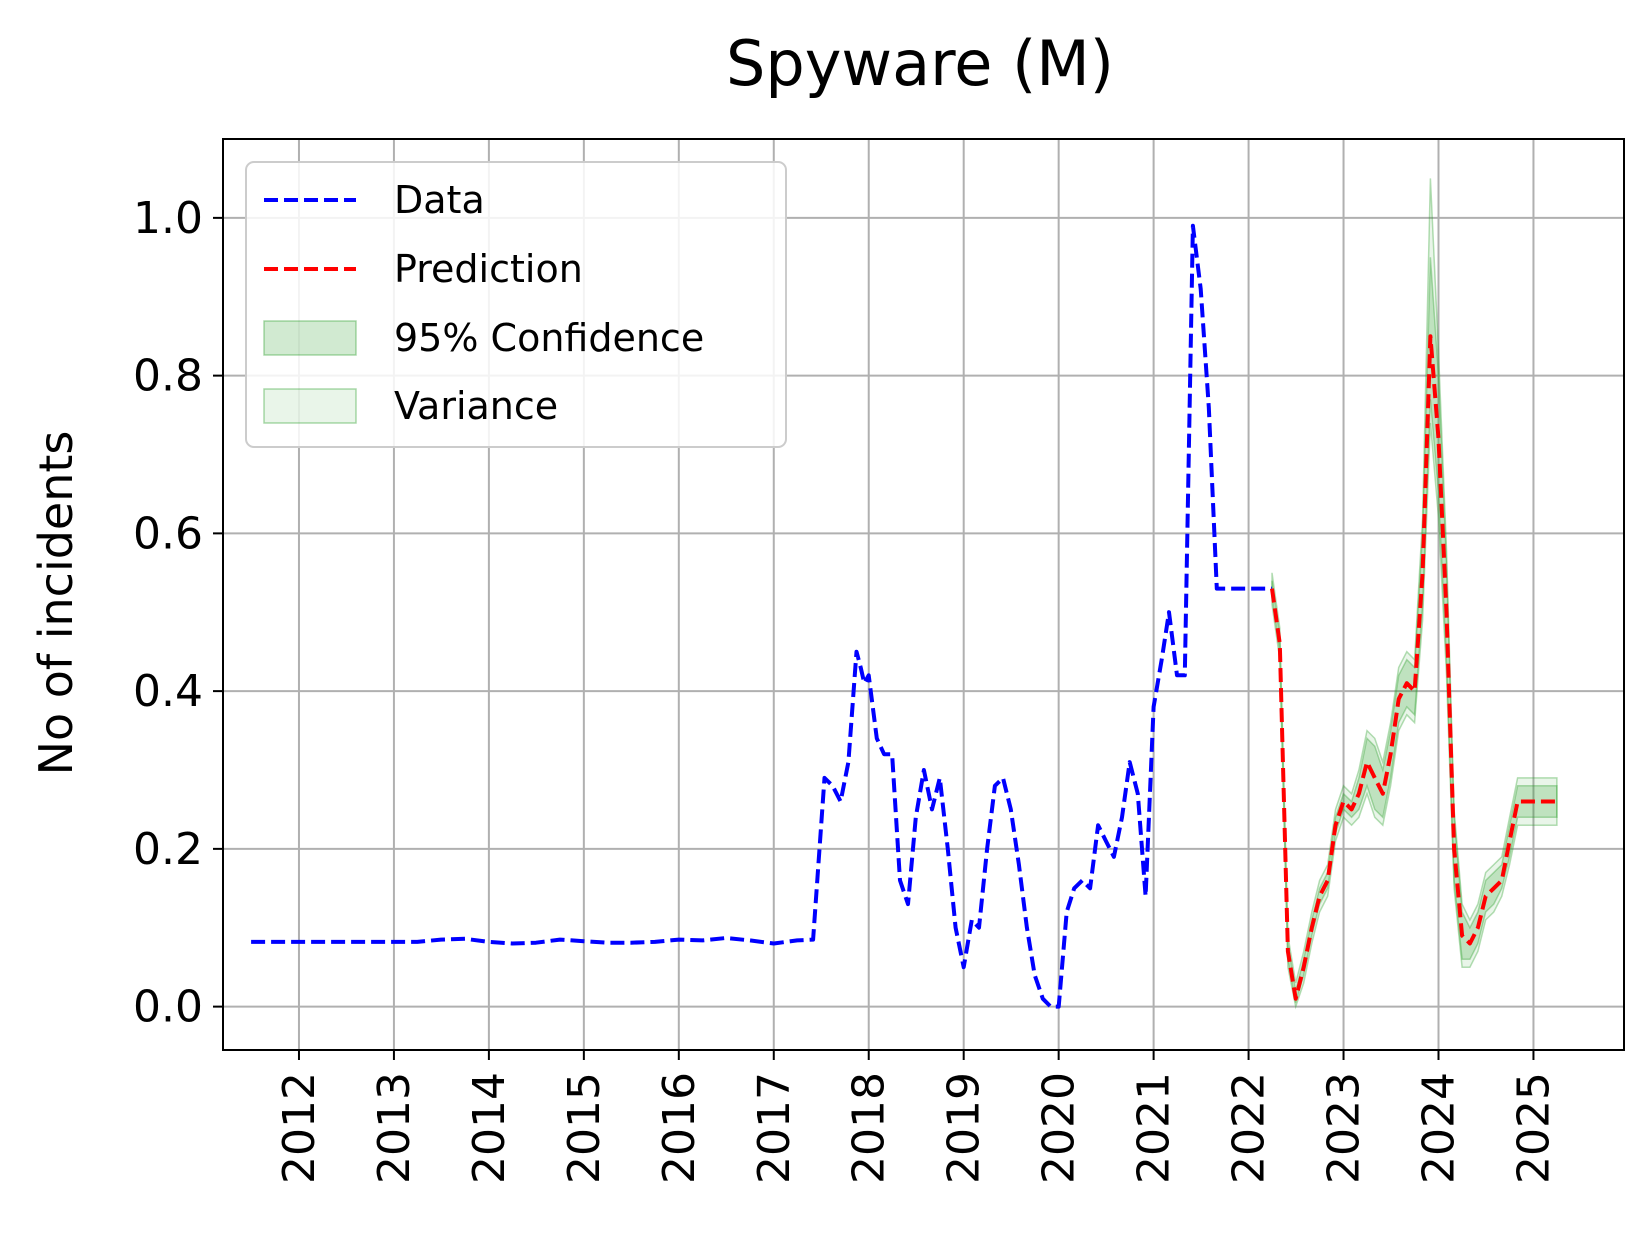  What do you see at coordinates (394, 1128) in the screenshot?
I see `x-tick-label: 2013` at bounding box center [394, 1128].